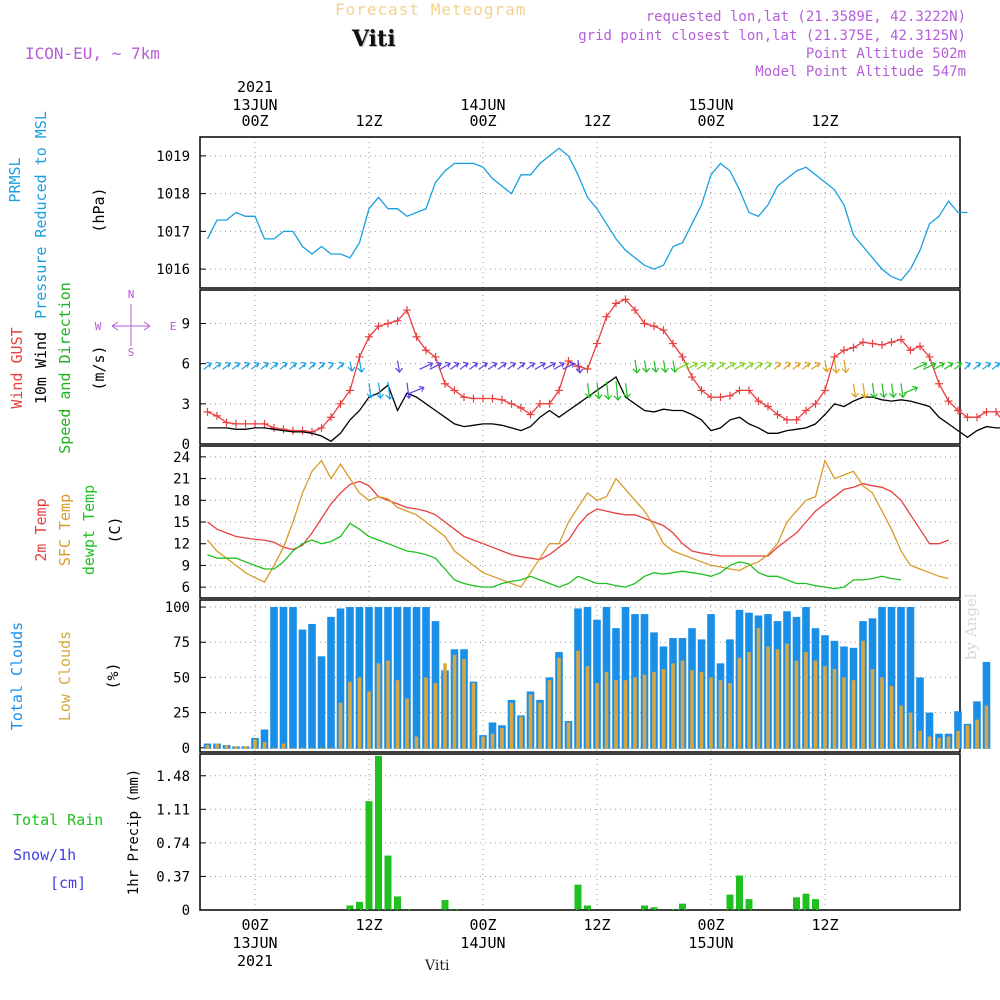 The width and height of the screenshot is (1000, 1000). Describe the element at coordinates (181, 480) in the screenshot. I see `y-tick-label: 21` at that location.